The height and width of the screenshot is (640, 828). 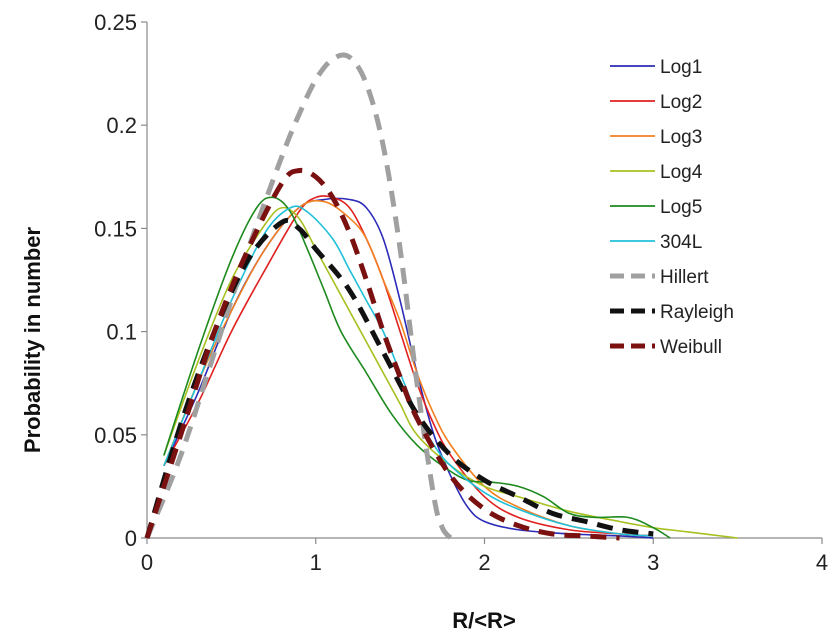 What do you see at coordinates (147, 562) in the screenshot?
I see `x-tick-label: 0` at bounding box center [147, 562].